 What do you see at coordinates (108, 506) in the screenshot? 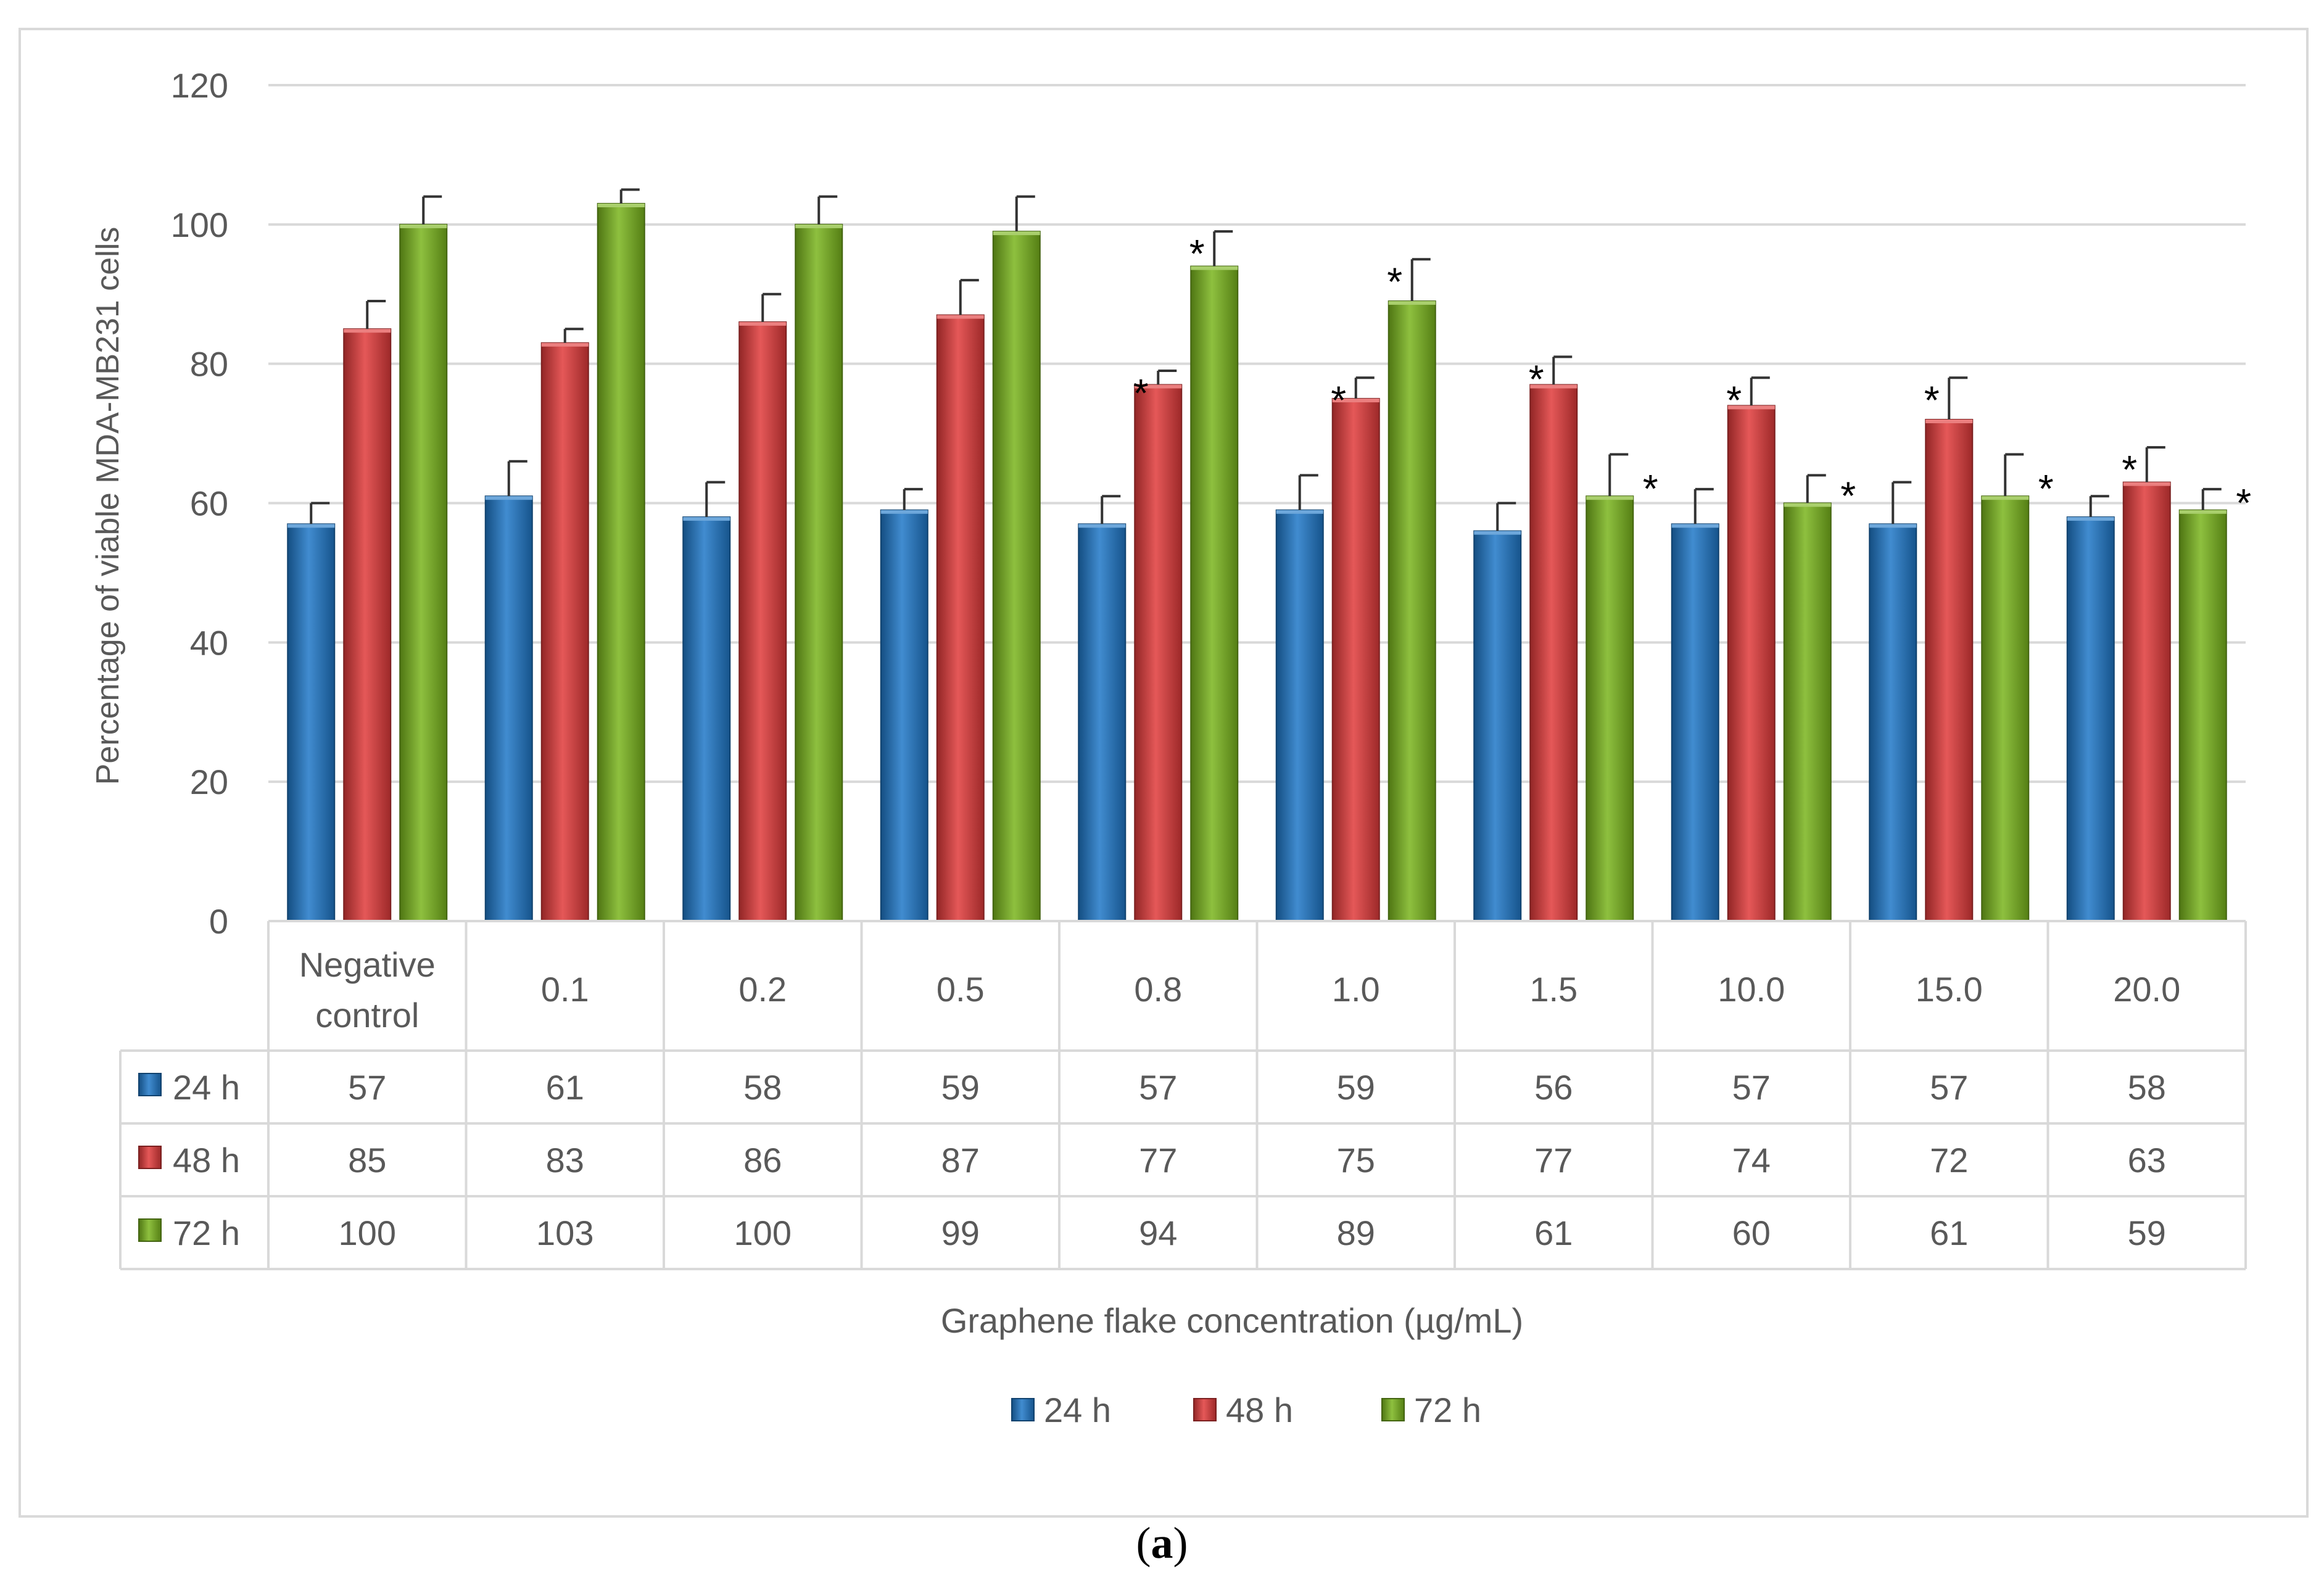
I see `y-axis-title: Percentage of viable MDA-MB231 cells` at bounding box center [108, 506].